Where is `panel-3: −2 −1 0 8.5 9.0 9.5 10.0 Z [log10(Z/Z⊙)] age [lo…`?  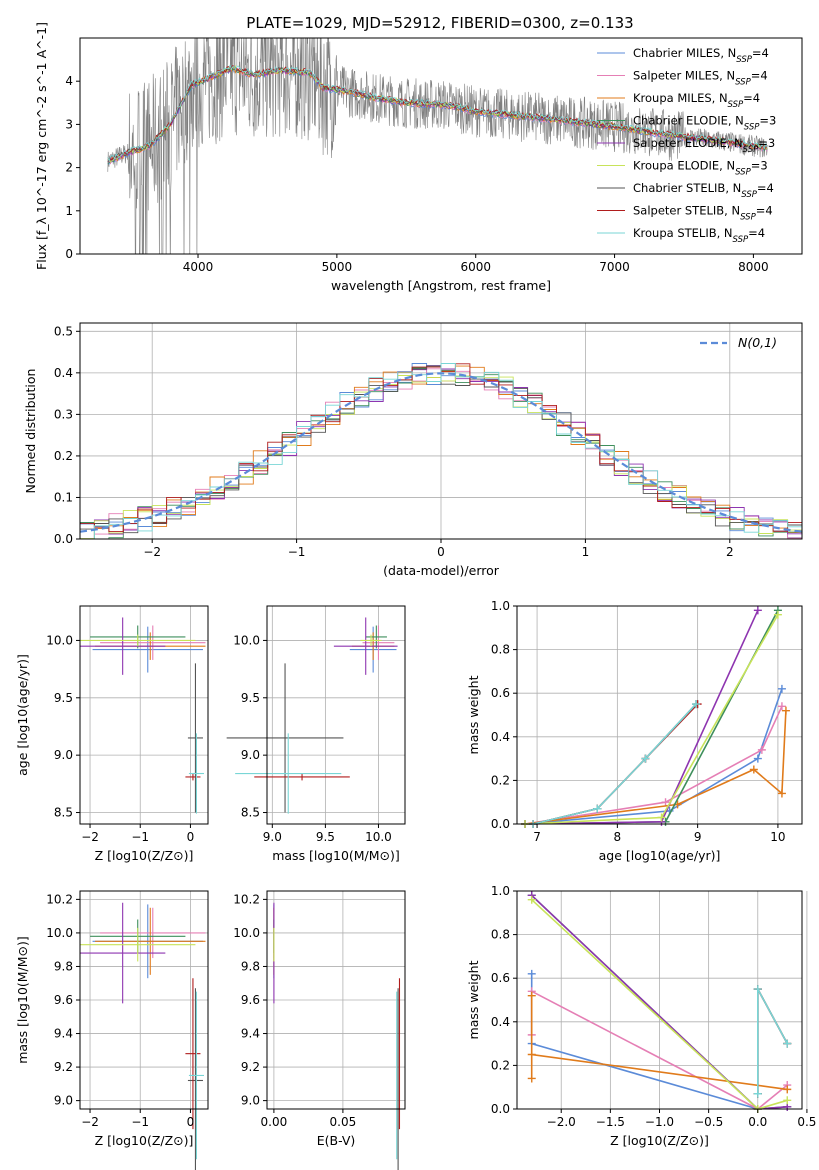
panel-3: −2 −1 0 8.5 9.0 9.5 10.0 Z [log10(Z/Z⊙)] age [lo… is located at coordinates (112, 734).